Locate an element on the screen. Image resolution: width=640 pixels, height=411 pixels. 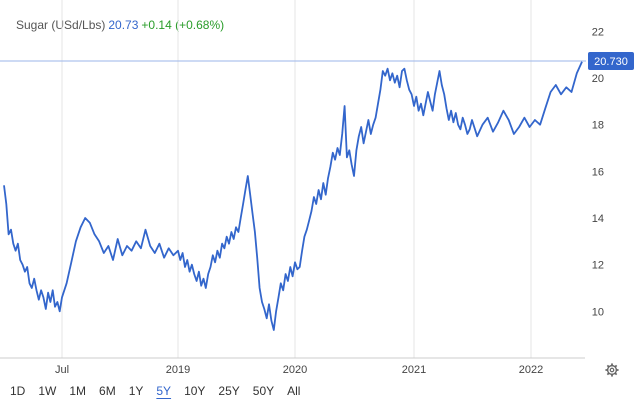
y-axis: 10 12 14 16 18 20 22 is located at coordinates (598, 172).